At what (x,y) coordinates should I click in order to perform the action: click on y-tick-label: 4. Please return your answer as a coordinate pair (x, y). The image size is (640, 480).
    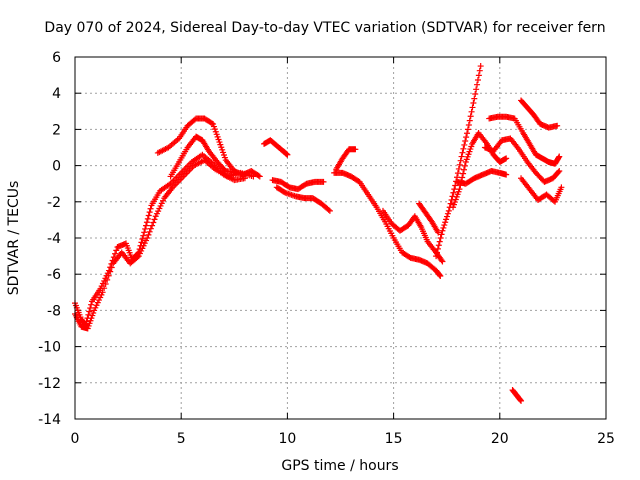
    Looking at the image, I should click on (56, 94).